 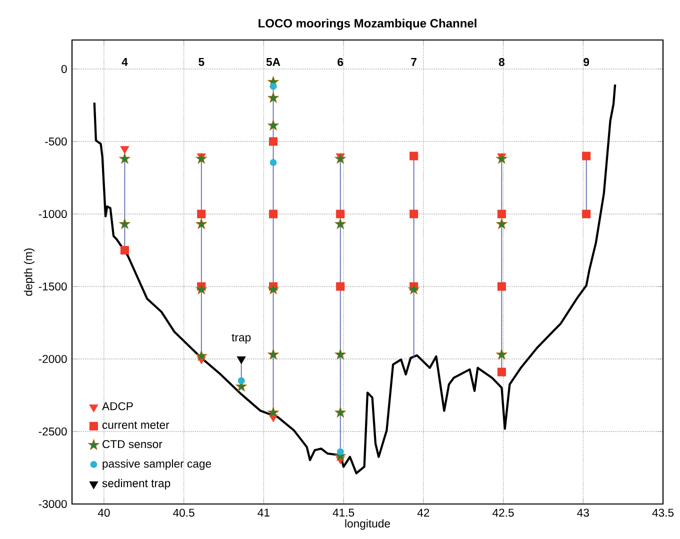 I want to click on y-tick-label: -3000, so click(x=52, y=504).